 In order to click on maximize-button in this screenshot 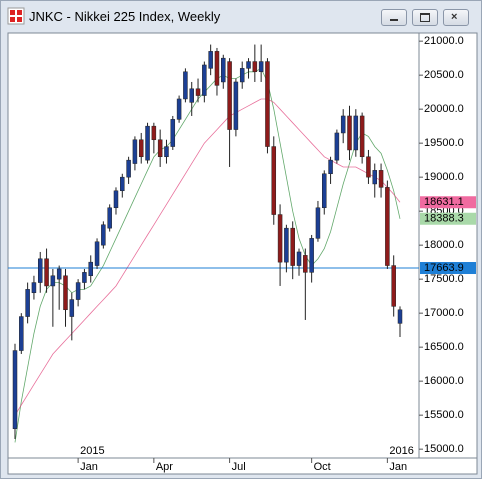, I will do `click(425, 17)`.